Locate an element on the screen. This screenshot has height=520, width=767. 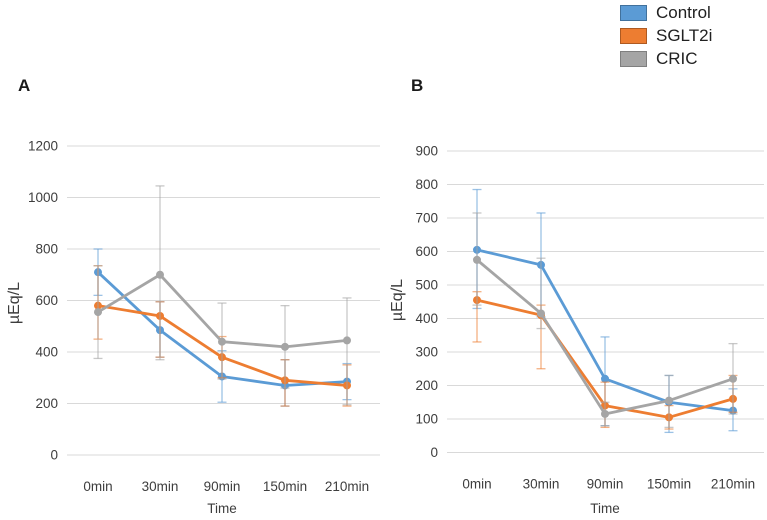
legend: Control SGLT2i CRIC is located at coordinates (666, 35).